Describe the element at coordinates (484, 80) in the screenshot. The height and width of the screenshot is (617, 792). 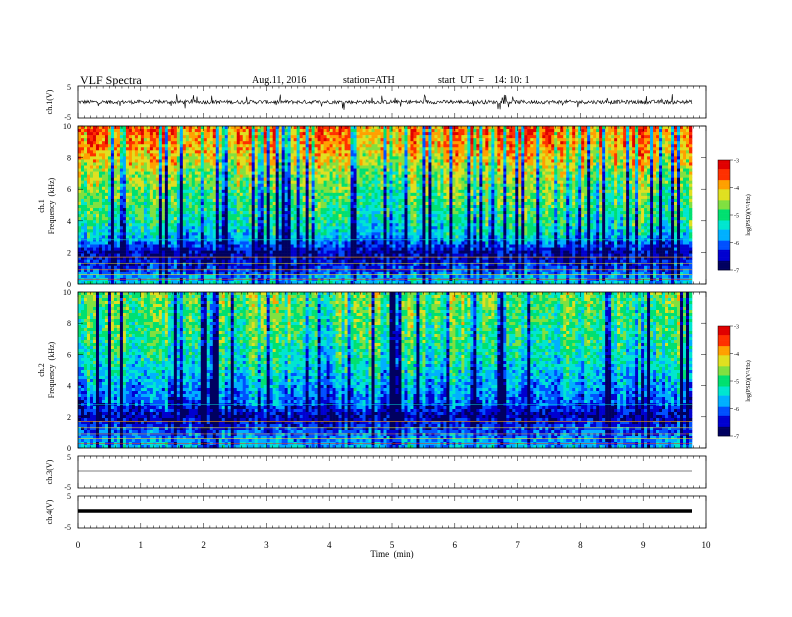
I see `figure-start-time: start UT = 14: 10: 1` at that location.